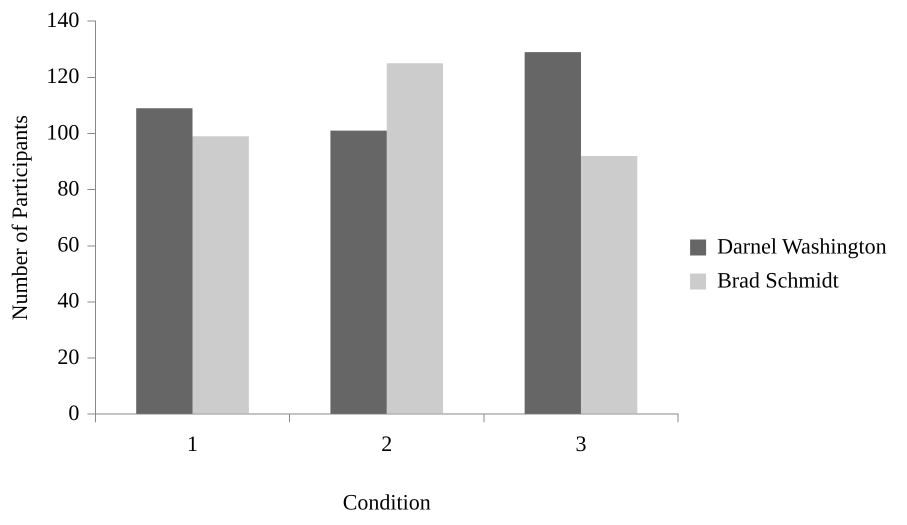 The image size is (907, 525). I want to click on y-tick-label: 80, so click(68, 187).